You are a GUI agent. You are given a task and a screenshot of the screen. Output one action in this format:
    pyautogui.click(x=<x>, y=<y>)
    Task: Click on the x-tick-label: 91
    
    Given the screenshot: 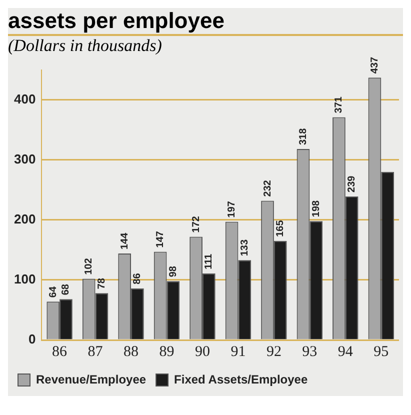 What is the action you would take?
    pyautogui.click(x=238, y=352)
    